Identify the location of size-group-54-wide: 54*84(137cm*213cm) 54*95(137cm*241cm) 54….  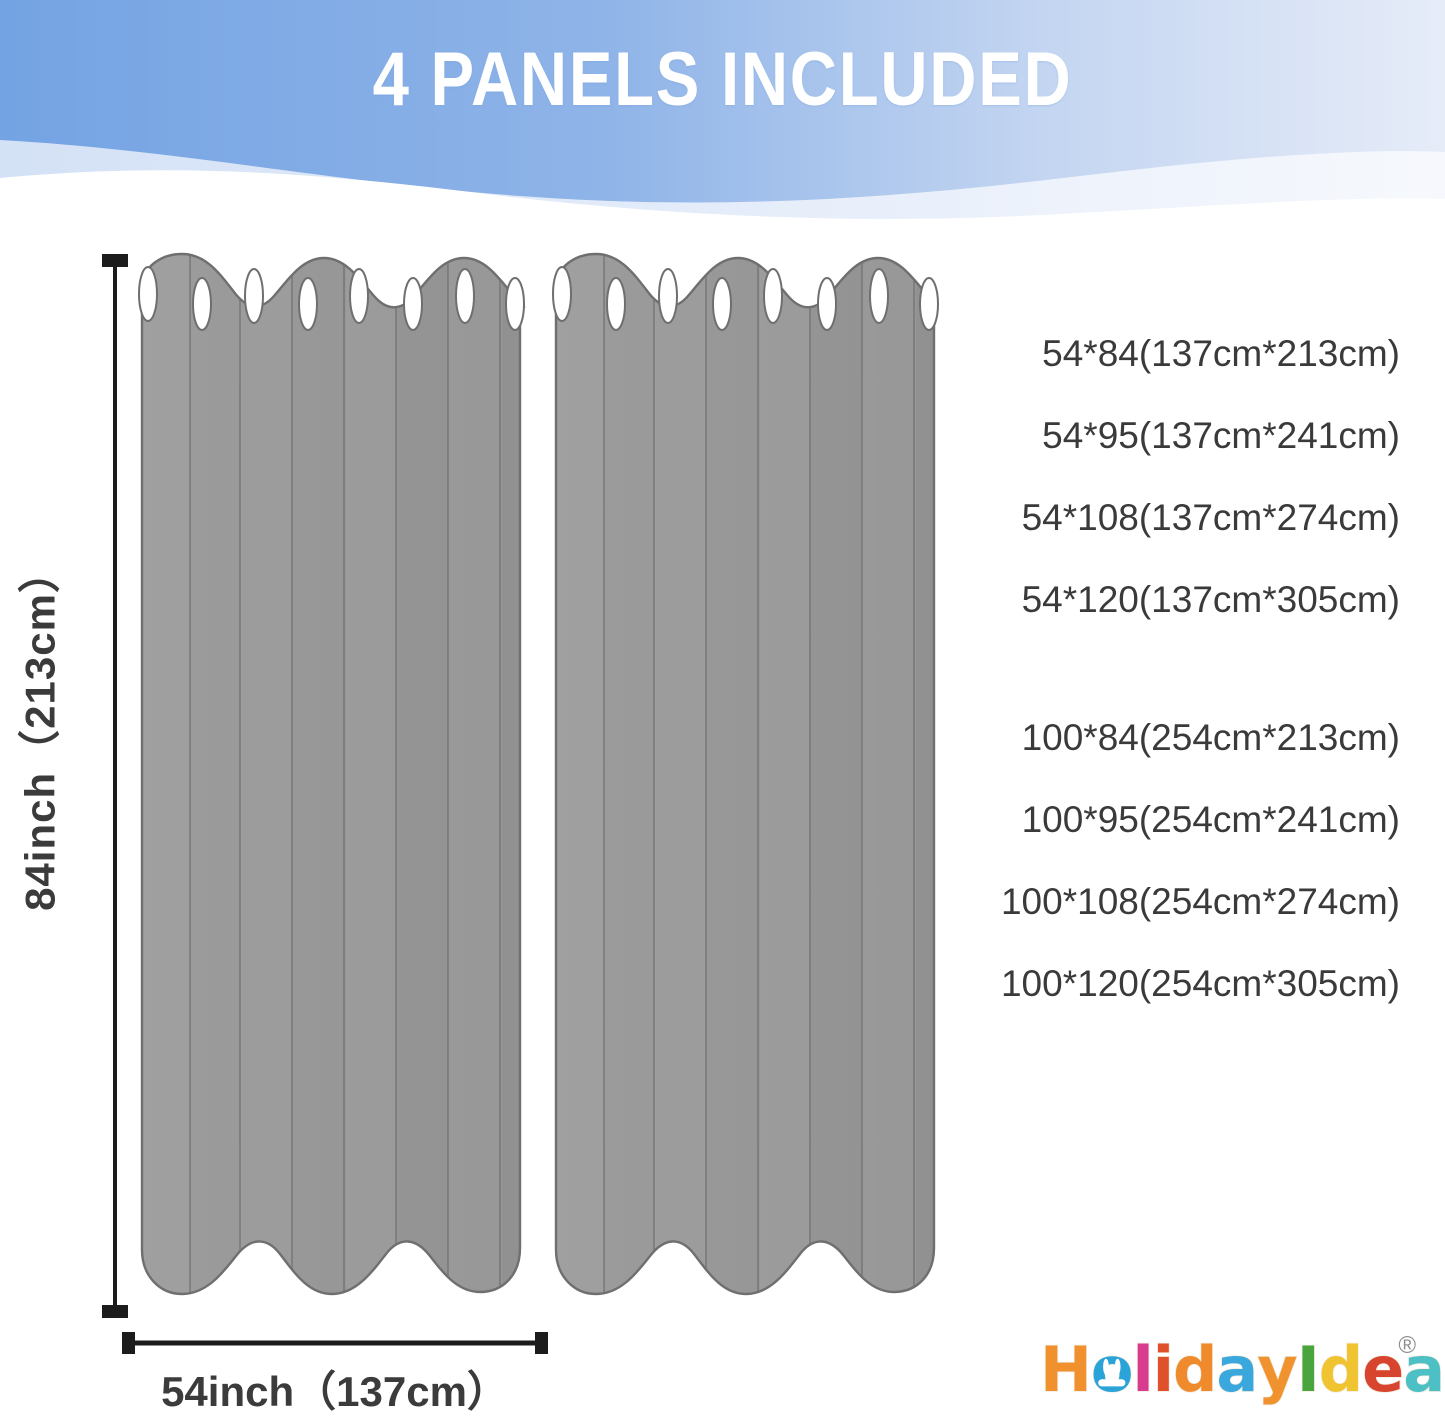
(1150, 476).